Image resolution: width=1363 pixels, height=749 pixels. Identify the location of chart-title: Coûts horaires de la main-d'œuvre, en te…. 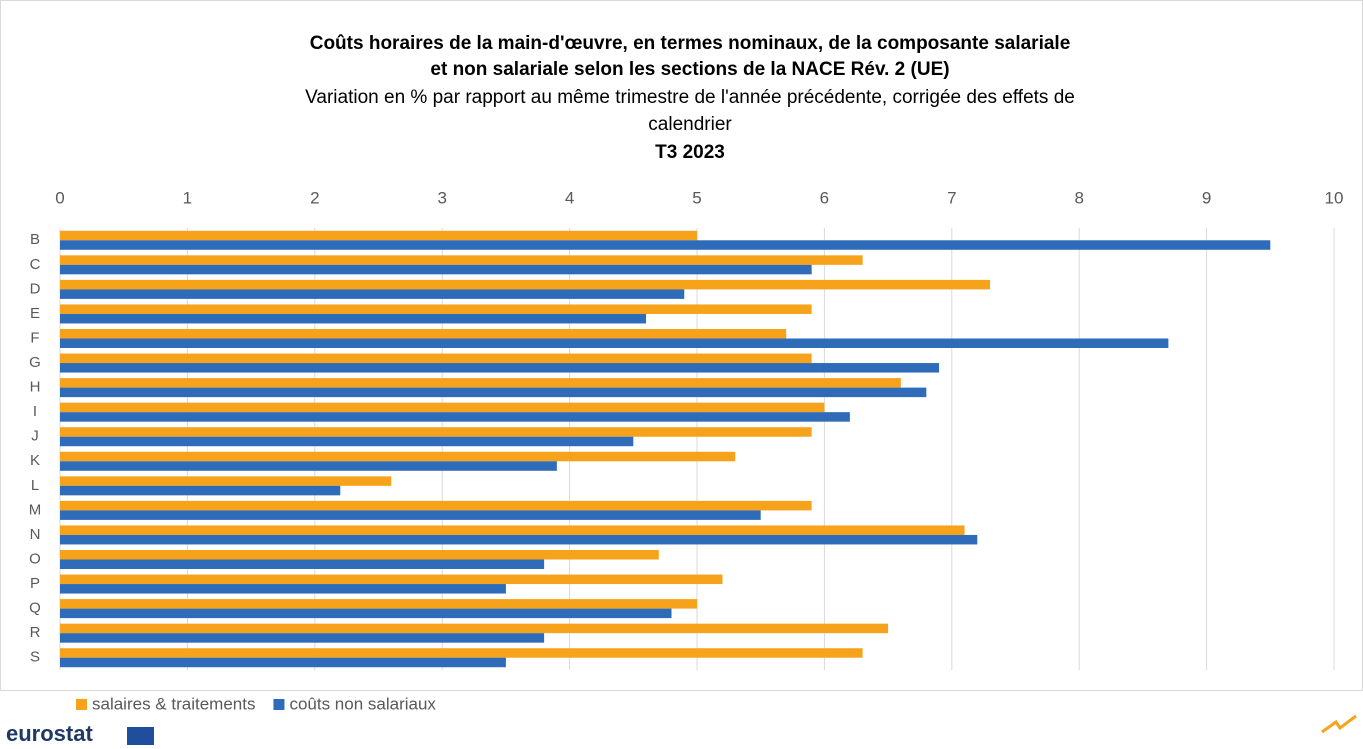
(690, 43).